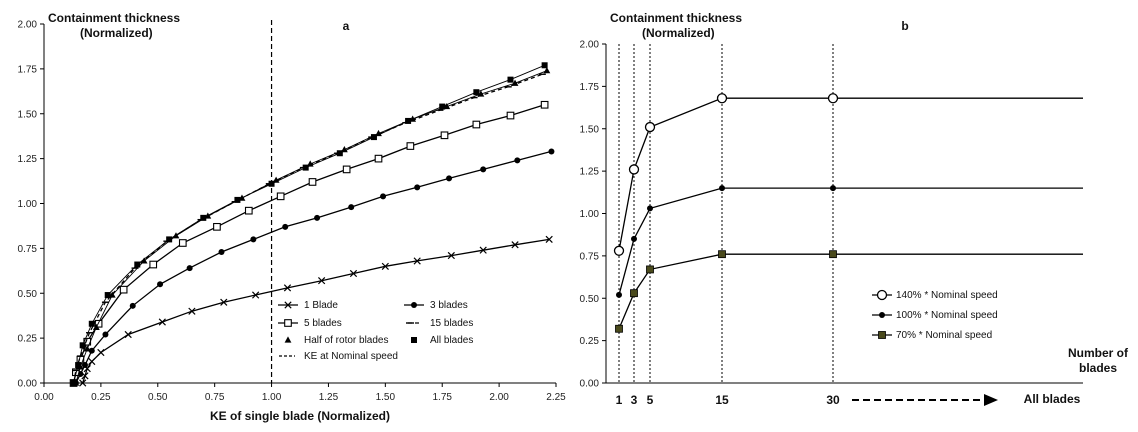 The height and width of the screenshot is (432, 1138). What do you see at coordinates (590, 45) in the screenshot?
I see `panel-b-ytick-label: 2.00` at bounding box center [590, 45].